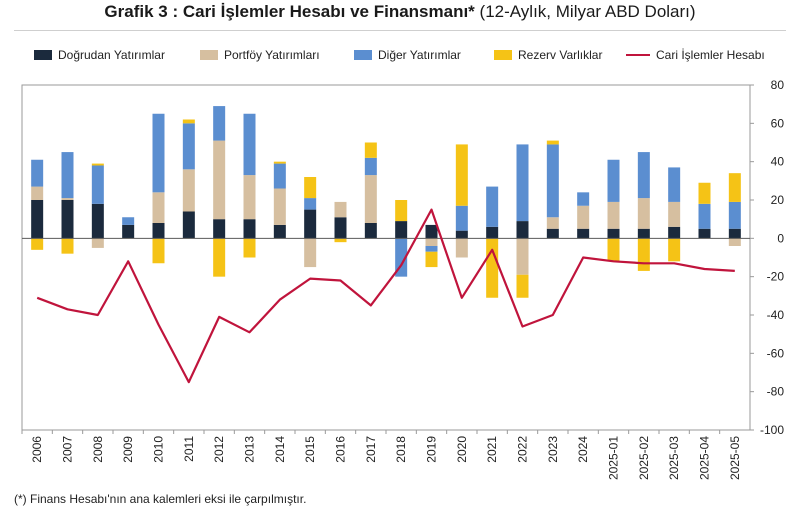 The height and width of the screenshot is (512, 800). What do you see at coordinates (432, 449) in the screenshot?
I see `x-tick-label: 2019` at bounding box center [432, 449].